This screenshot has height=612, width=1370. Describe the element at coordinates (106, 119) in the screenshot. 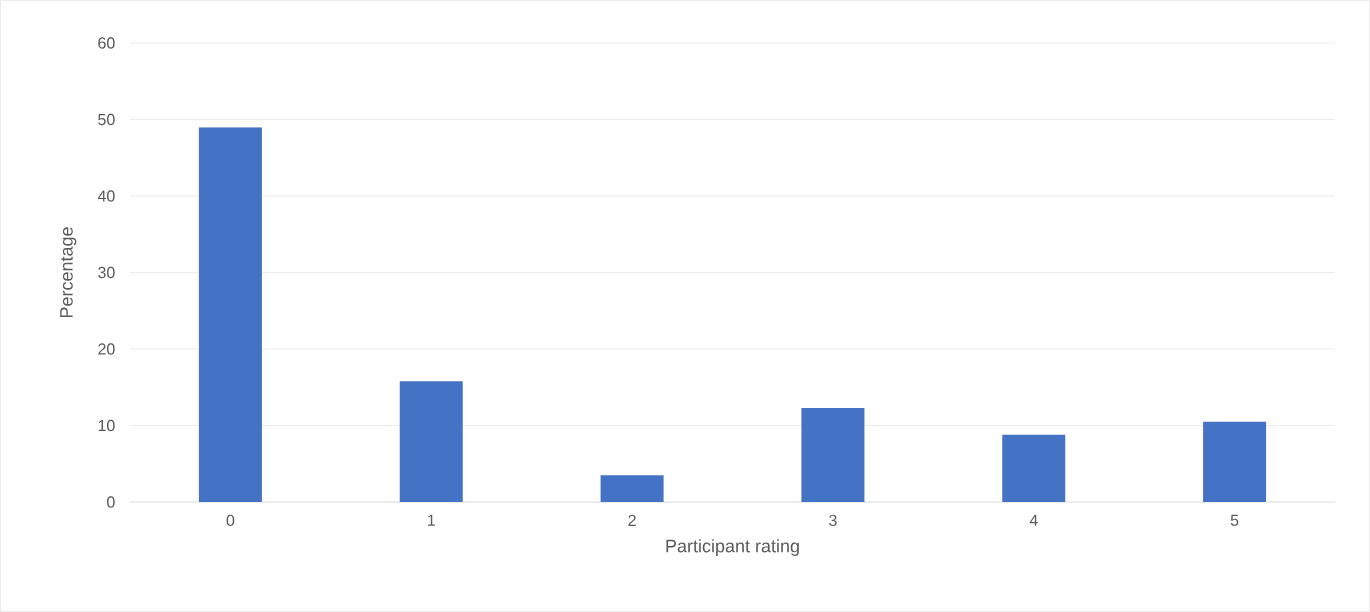

I see `y-tick-label: 50` at that location.